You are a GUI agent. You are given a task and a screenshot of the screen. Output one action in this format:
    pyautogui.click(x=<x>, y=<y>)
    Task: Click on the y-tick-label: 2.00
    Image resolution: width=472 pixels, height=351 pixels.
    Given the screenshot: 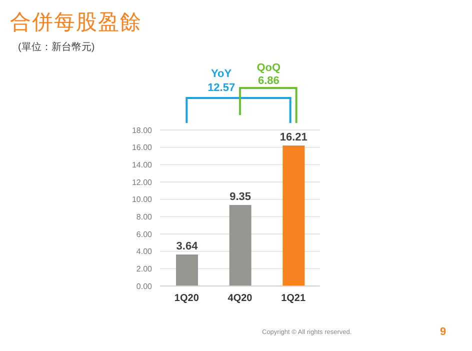 What is the action you would take?
    pyautogui.click(x=144, y=269)
    